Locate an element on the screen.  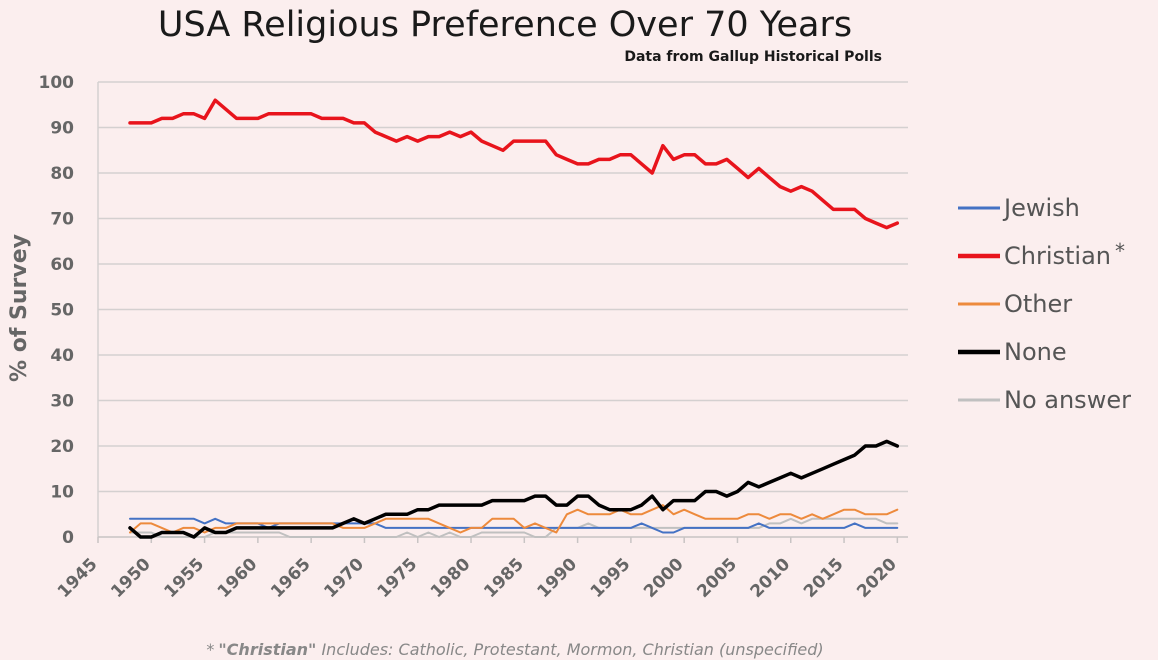
x-tick-label-1955: 1955 is located at coordinates (185, 578).